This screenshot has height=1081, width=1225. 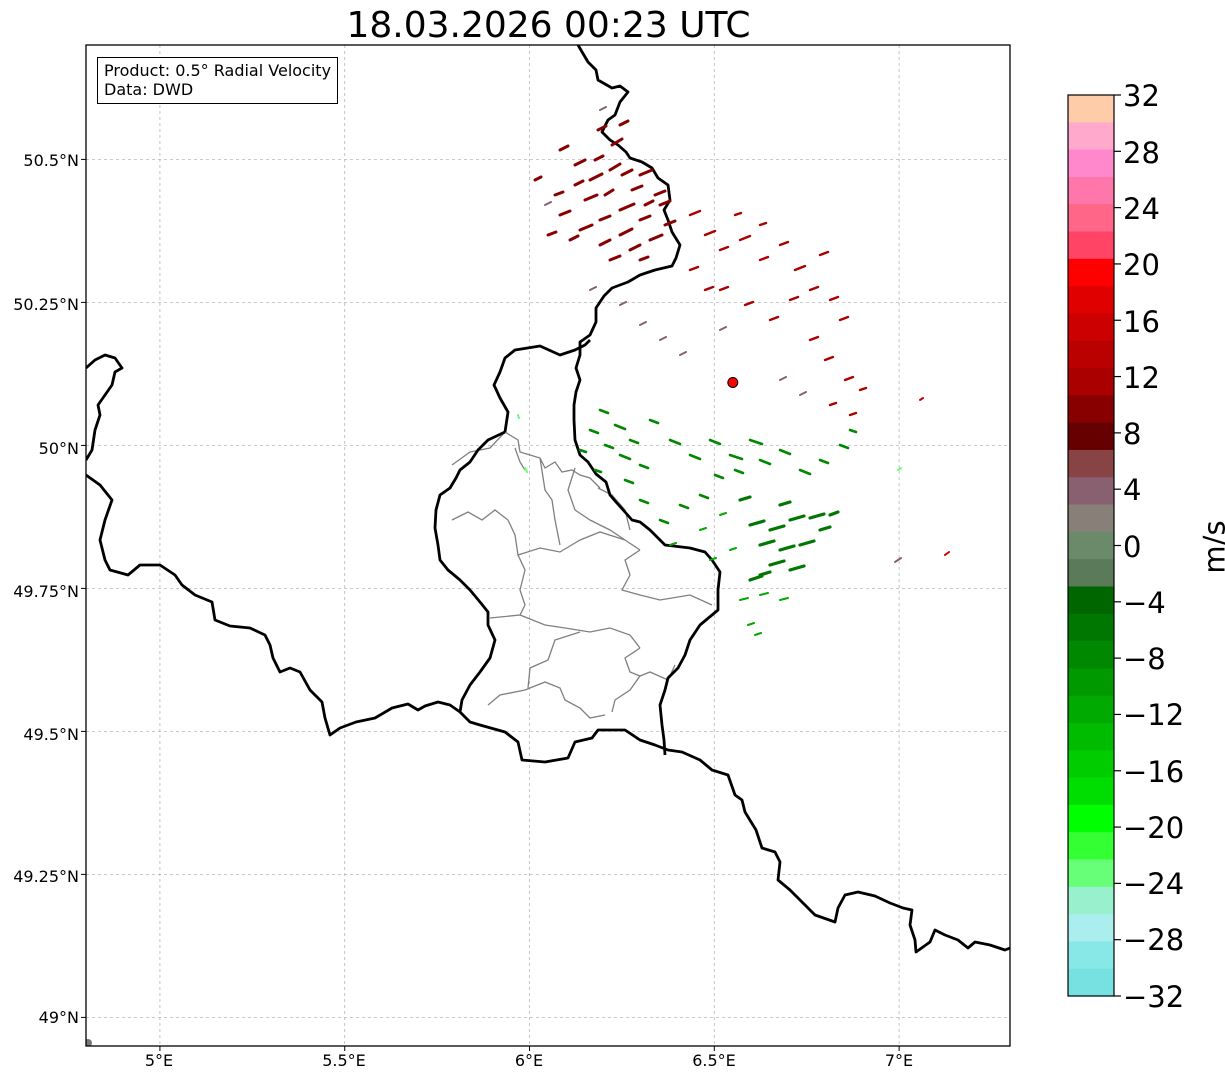 I want to click on colorbar-tick-label: 20, so click(x=1141, y=265).